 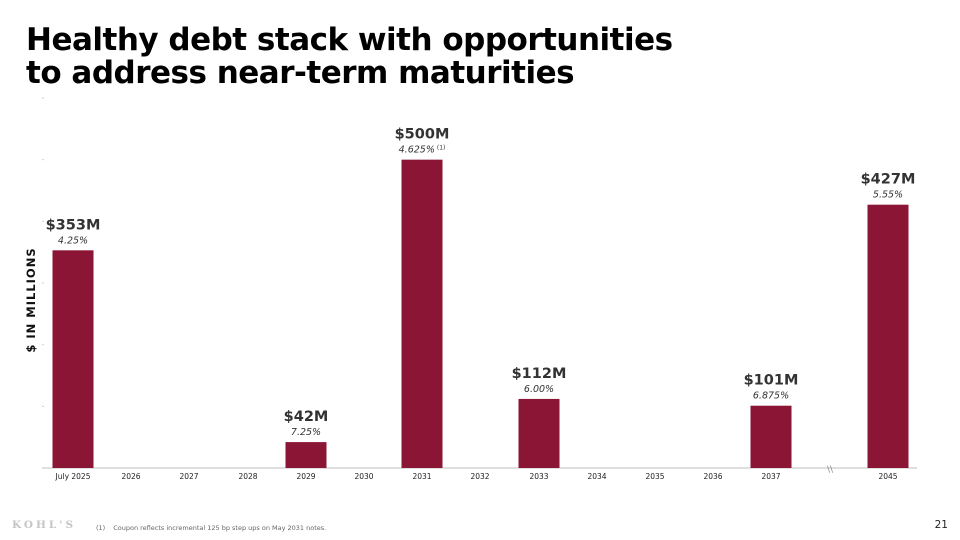 I want to click on coupon-label: 4.25%, so click(x=73, y=240).